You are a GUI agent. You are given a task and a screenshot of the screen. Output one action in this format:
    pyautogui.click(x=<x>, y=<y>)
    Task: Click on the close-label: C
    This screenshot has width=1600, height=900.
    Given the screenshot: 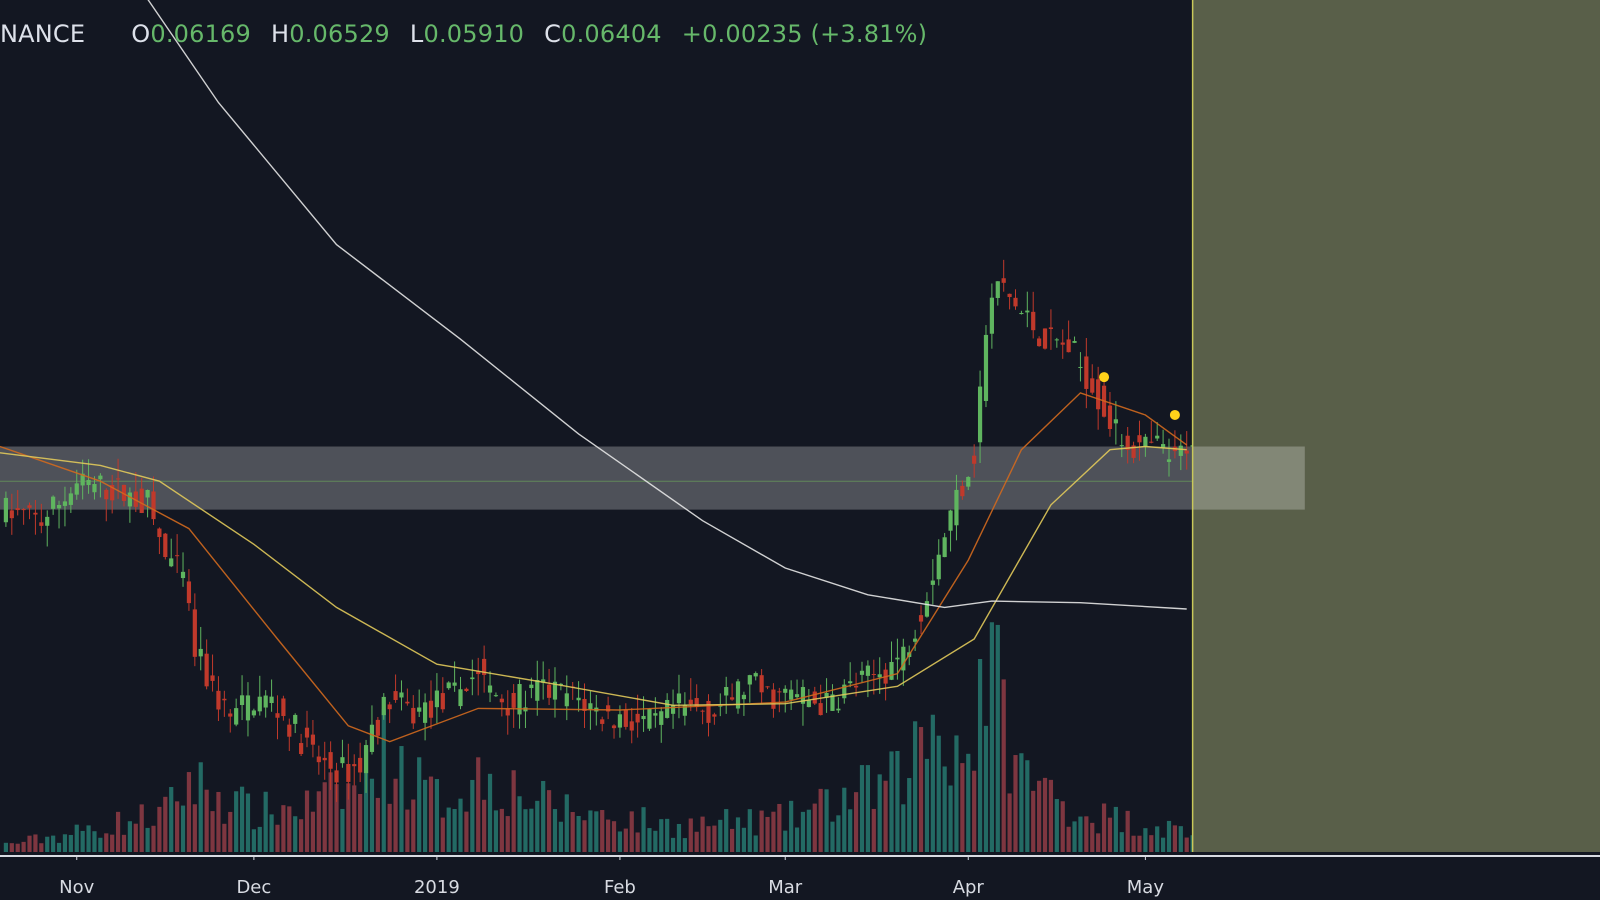 What is the action you would take?
    pyautogui.click(x=553, y=34)
    